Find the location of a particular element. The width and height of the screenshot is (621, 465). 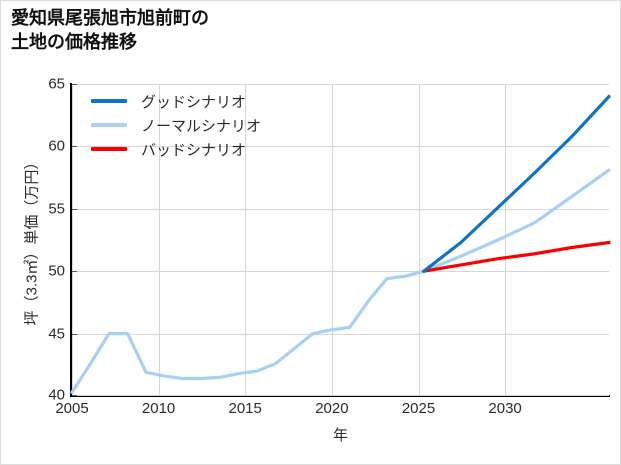

y-tick-labels: 65 60 55 50 45 40 is located at coordinates (41, 240).